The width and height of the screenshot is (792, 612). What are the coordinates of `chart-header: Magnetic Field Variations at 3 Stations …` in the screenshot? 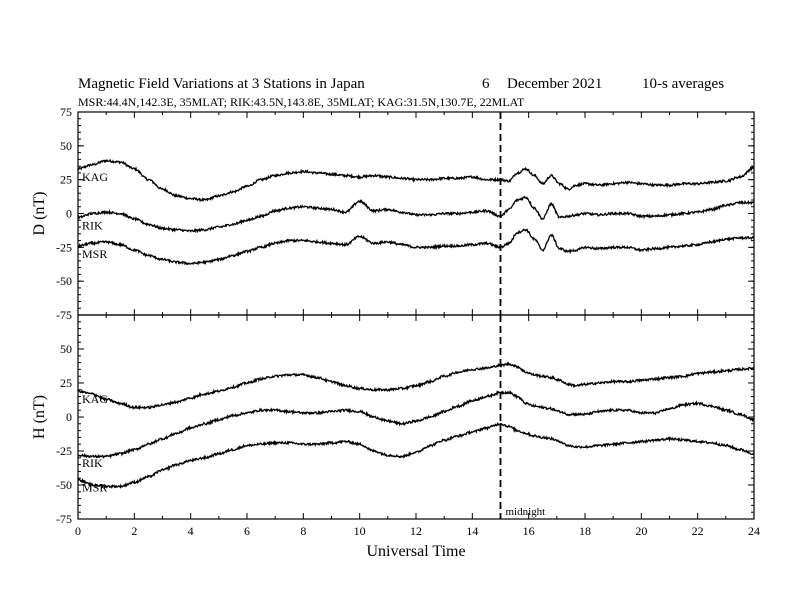 It's located at (401, 92).